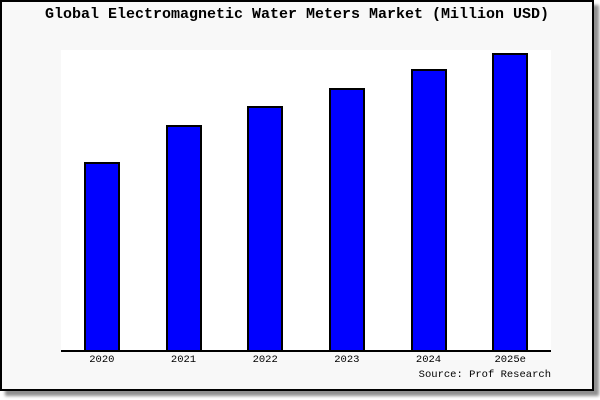  Describe the element at coordinates (346, 219) in the screenshot. I see `bar-2023` at that location.